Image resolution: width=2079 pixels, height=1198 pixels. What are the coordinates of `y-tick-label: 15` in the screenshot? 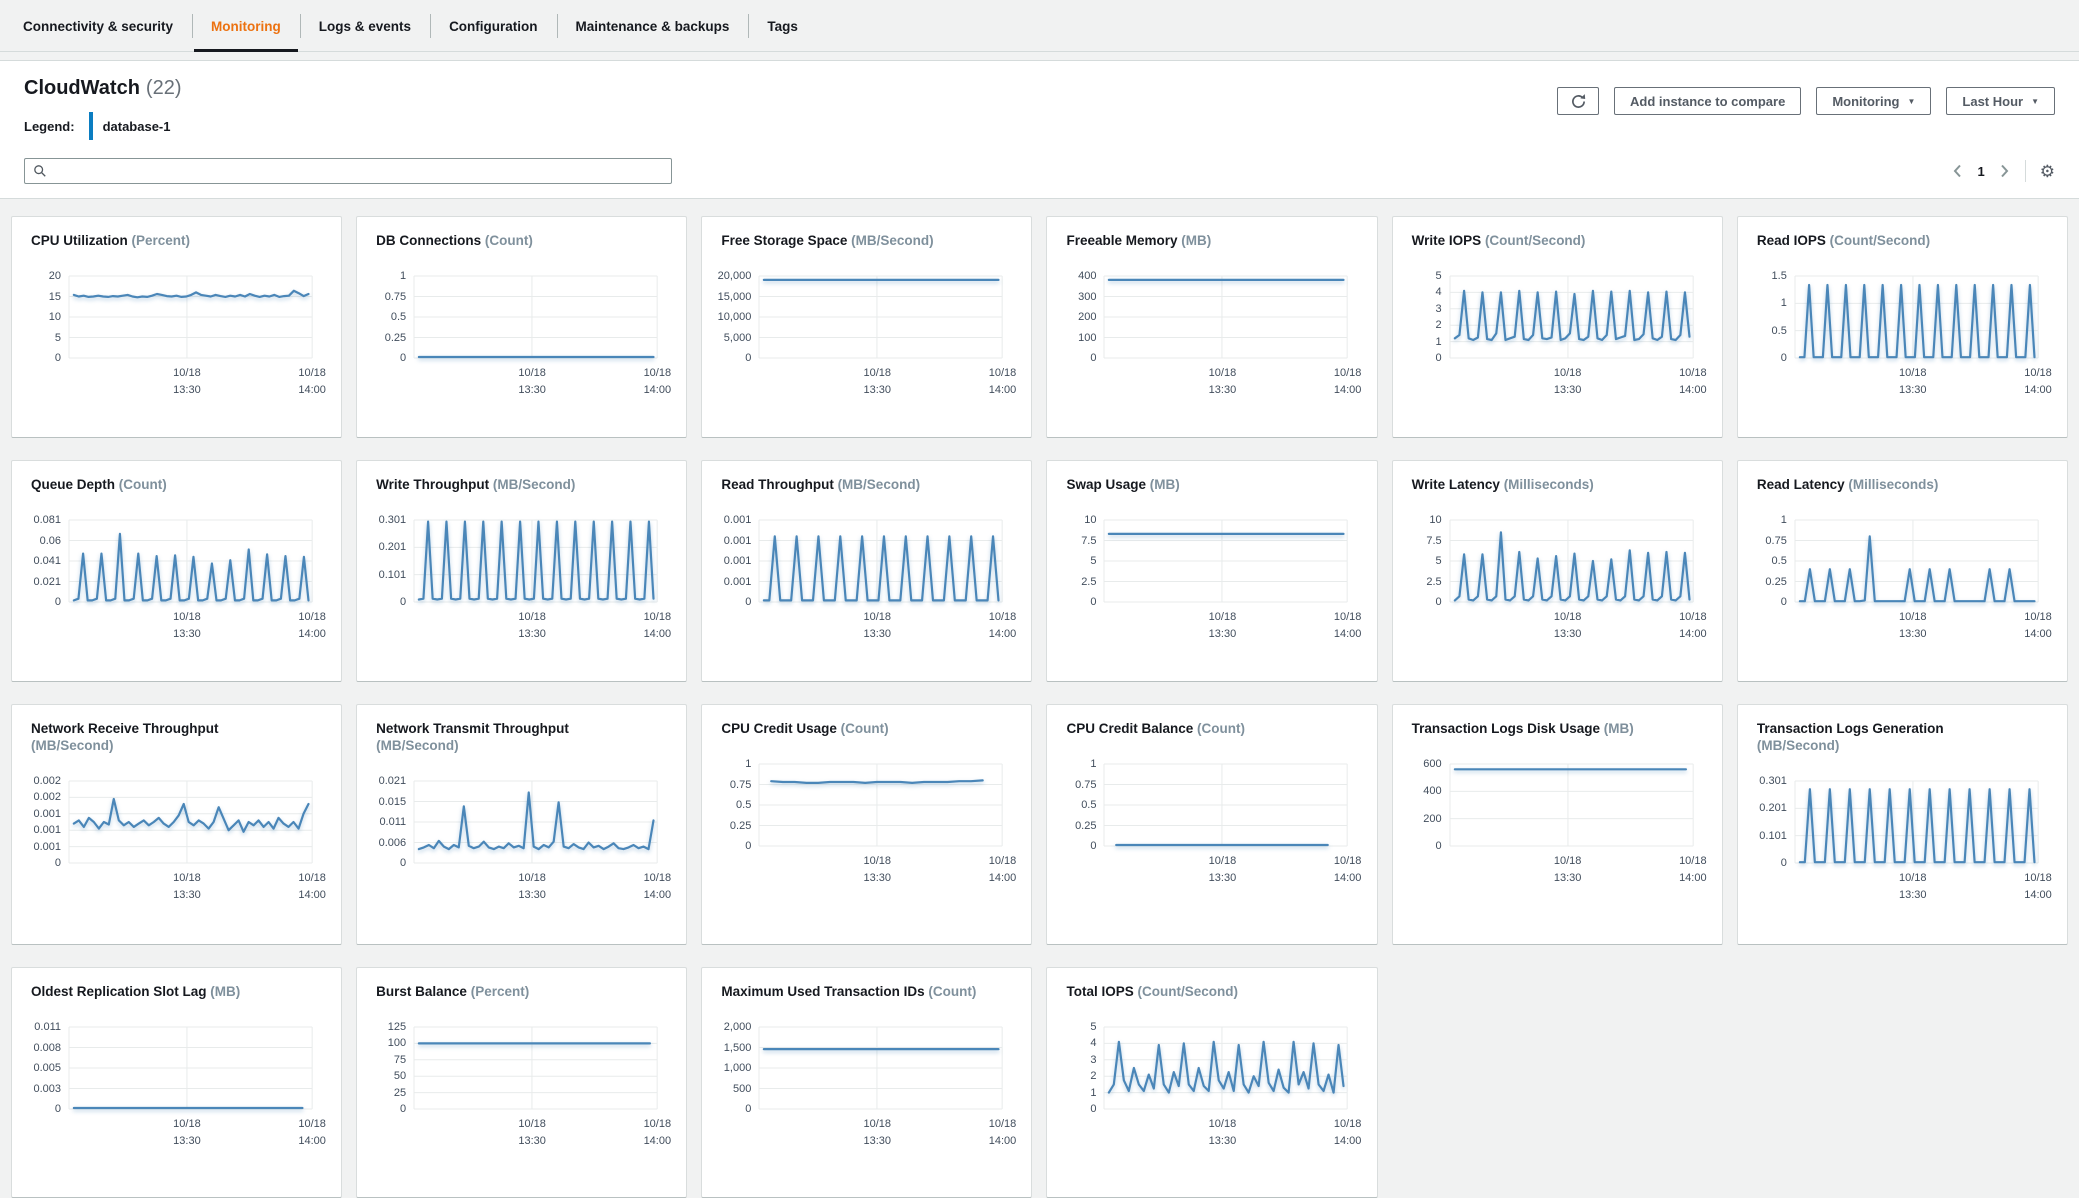 It's located at (54, 296).